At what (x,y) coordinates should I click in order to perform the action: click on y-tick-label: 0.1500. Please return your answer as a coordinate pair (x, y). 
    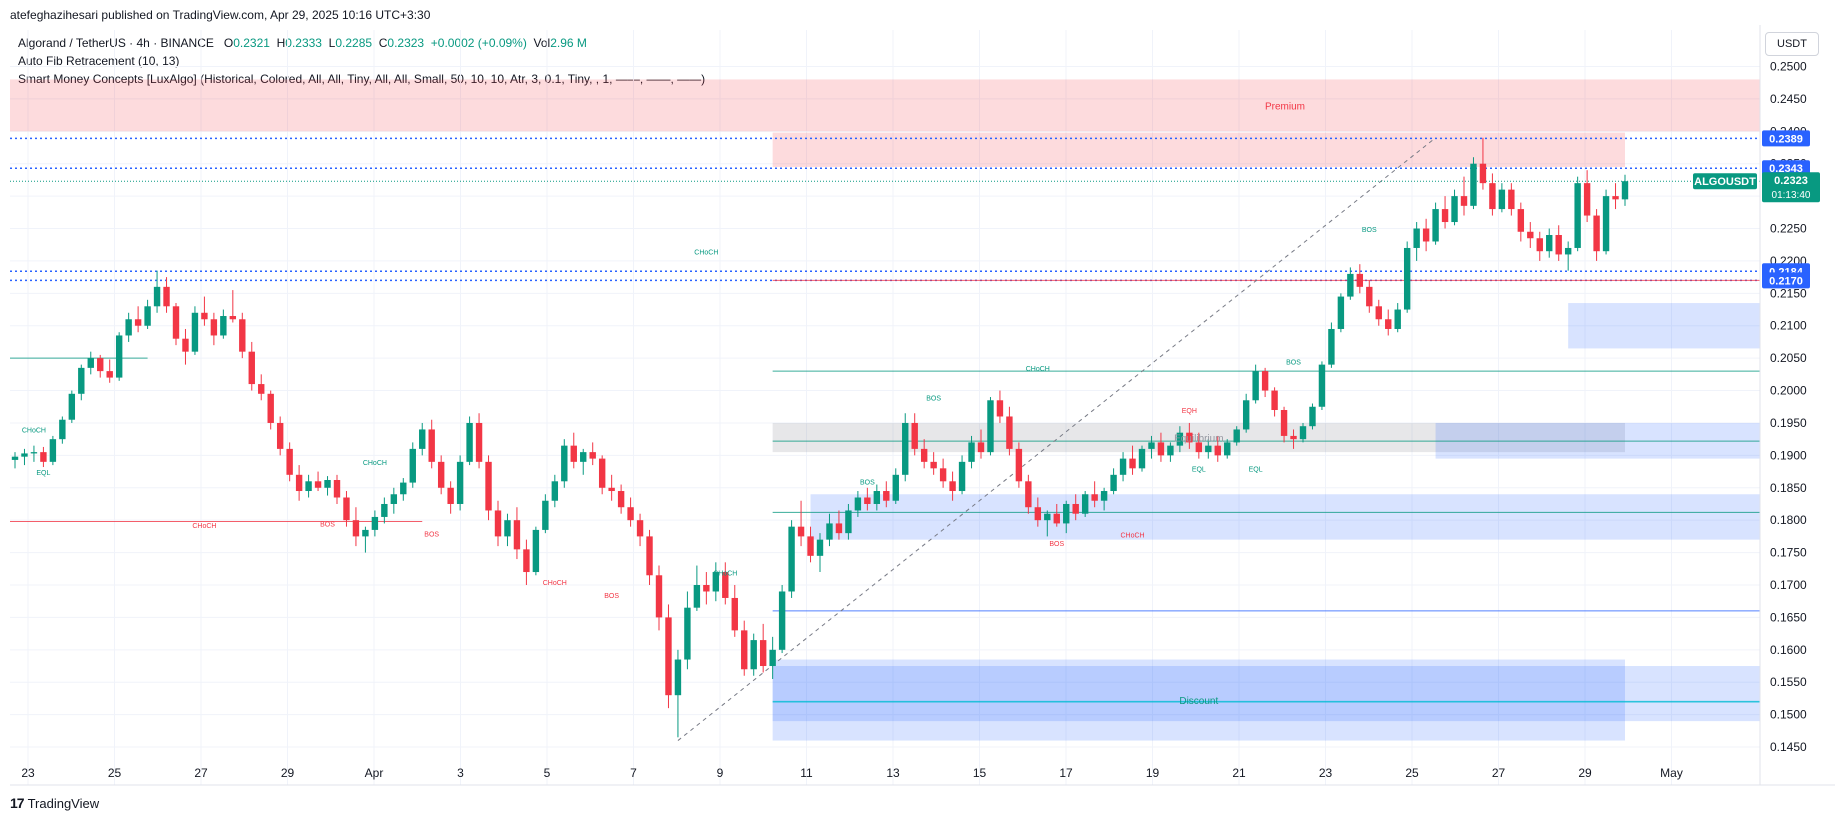
    Looking at the image, I should click on (1788, 715).